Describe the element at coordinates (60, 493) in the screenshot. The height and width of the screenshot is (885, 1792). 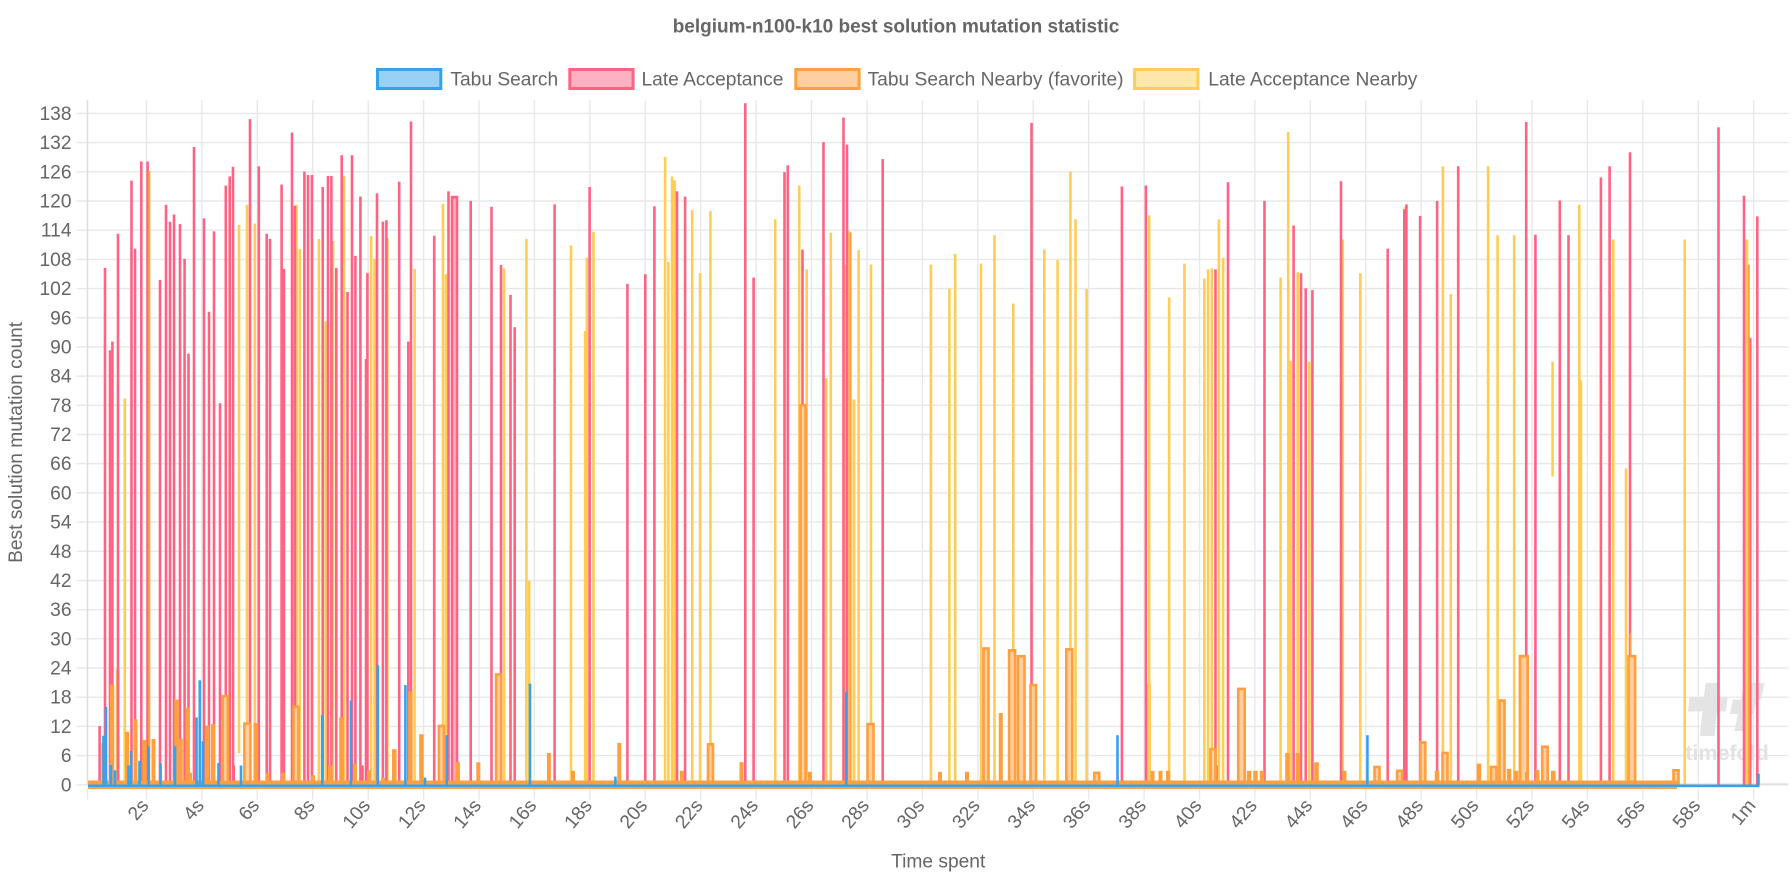
I see `svg-text: 60` at that location.